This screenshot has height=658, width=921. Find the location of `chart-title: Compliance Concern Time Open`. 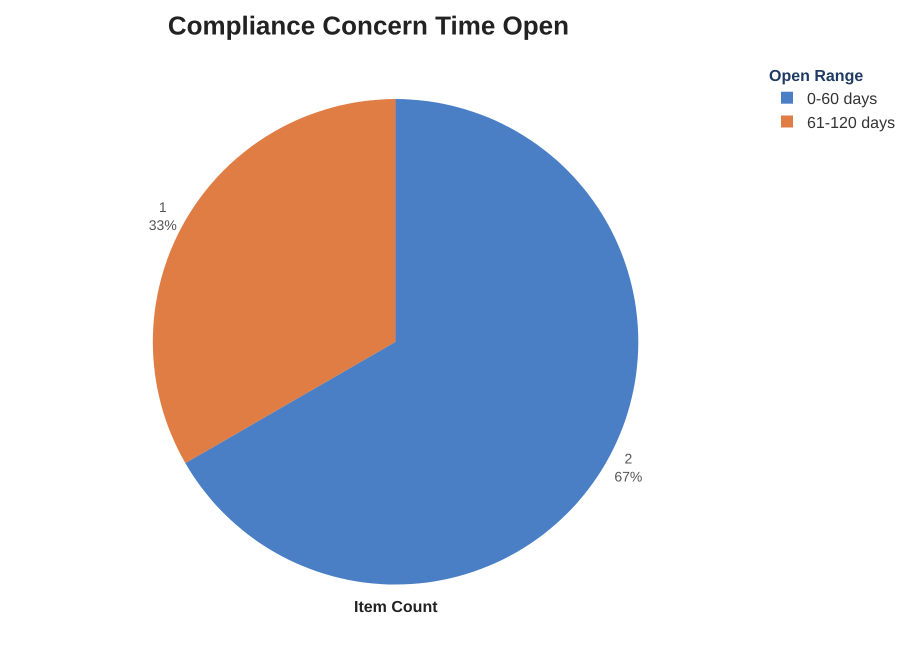

chart-title: Compliance Concern Time Open is located at coordinates (368, 25).